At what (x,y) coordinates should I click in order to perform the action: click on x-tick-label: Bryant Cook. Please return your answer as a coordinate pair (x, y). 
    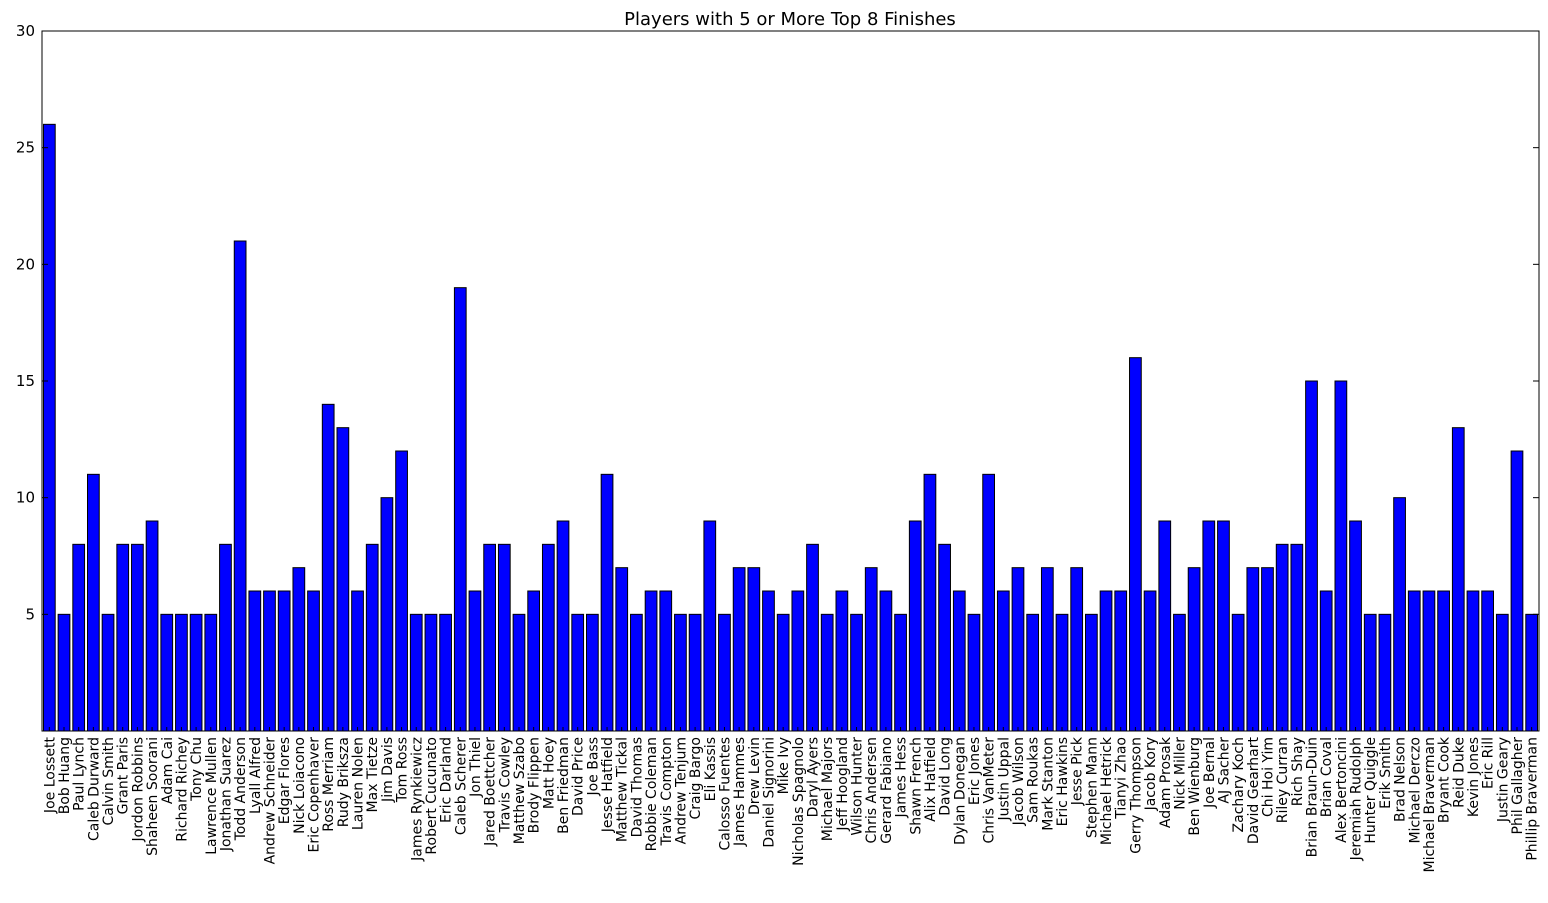
    Looking at the image, I should click on (1445, 779).